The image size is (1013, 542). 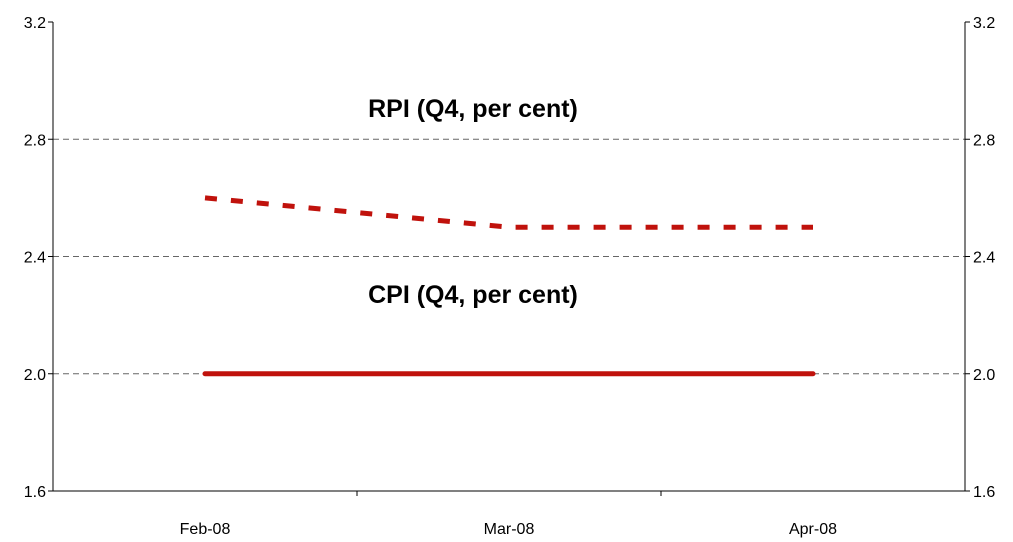 I want to click on x-tick-label: Feb-08, so click(x=205, y=529).